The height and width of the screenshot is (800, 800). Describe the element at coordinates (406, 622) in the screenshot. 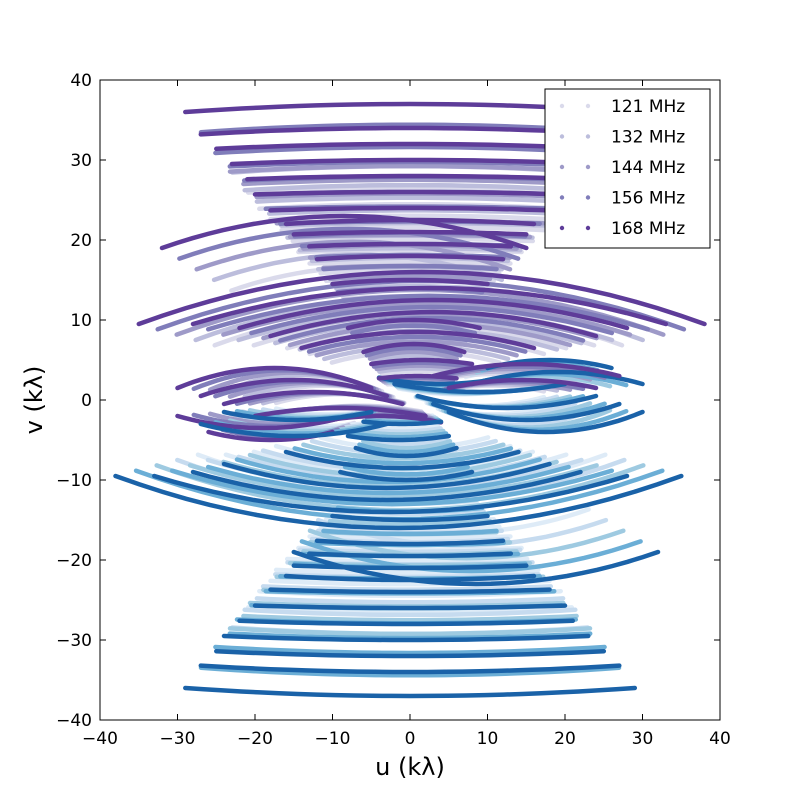

I see `uv-track-5-5-conjugate` at that location.